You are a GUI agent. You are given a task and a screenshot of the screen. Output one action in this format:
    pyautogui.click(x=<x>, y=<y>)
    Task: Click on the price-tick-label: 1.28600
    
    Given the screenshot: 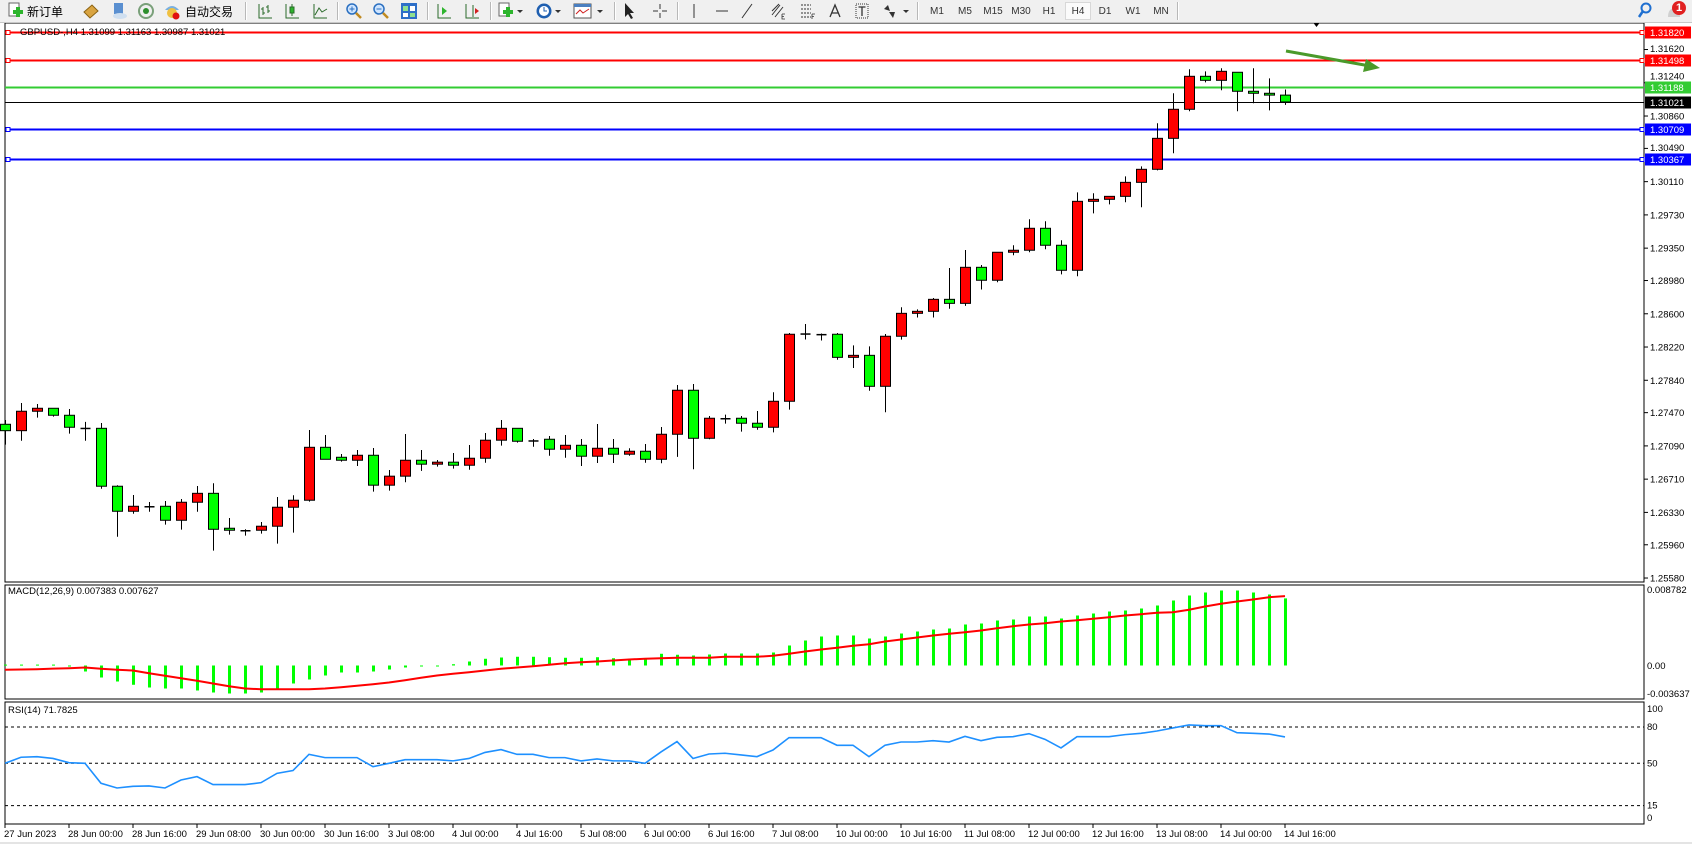 What is the action you would take?
    pyautogui.click(x=1667, y=314)
    